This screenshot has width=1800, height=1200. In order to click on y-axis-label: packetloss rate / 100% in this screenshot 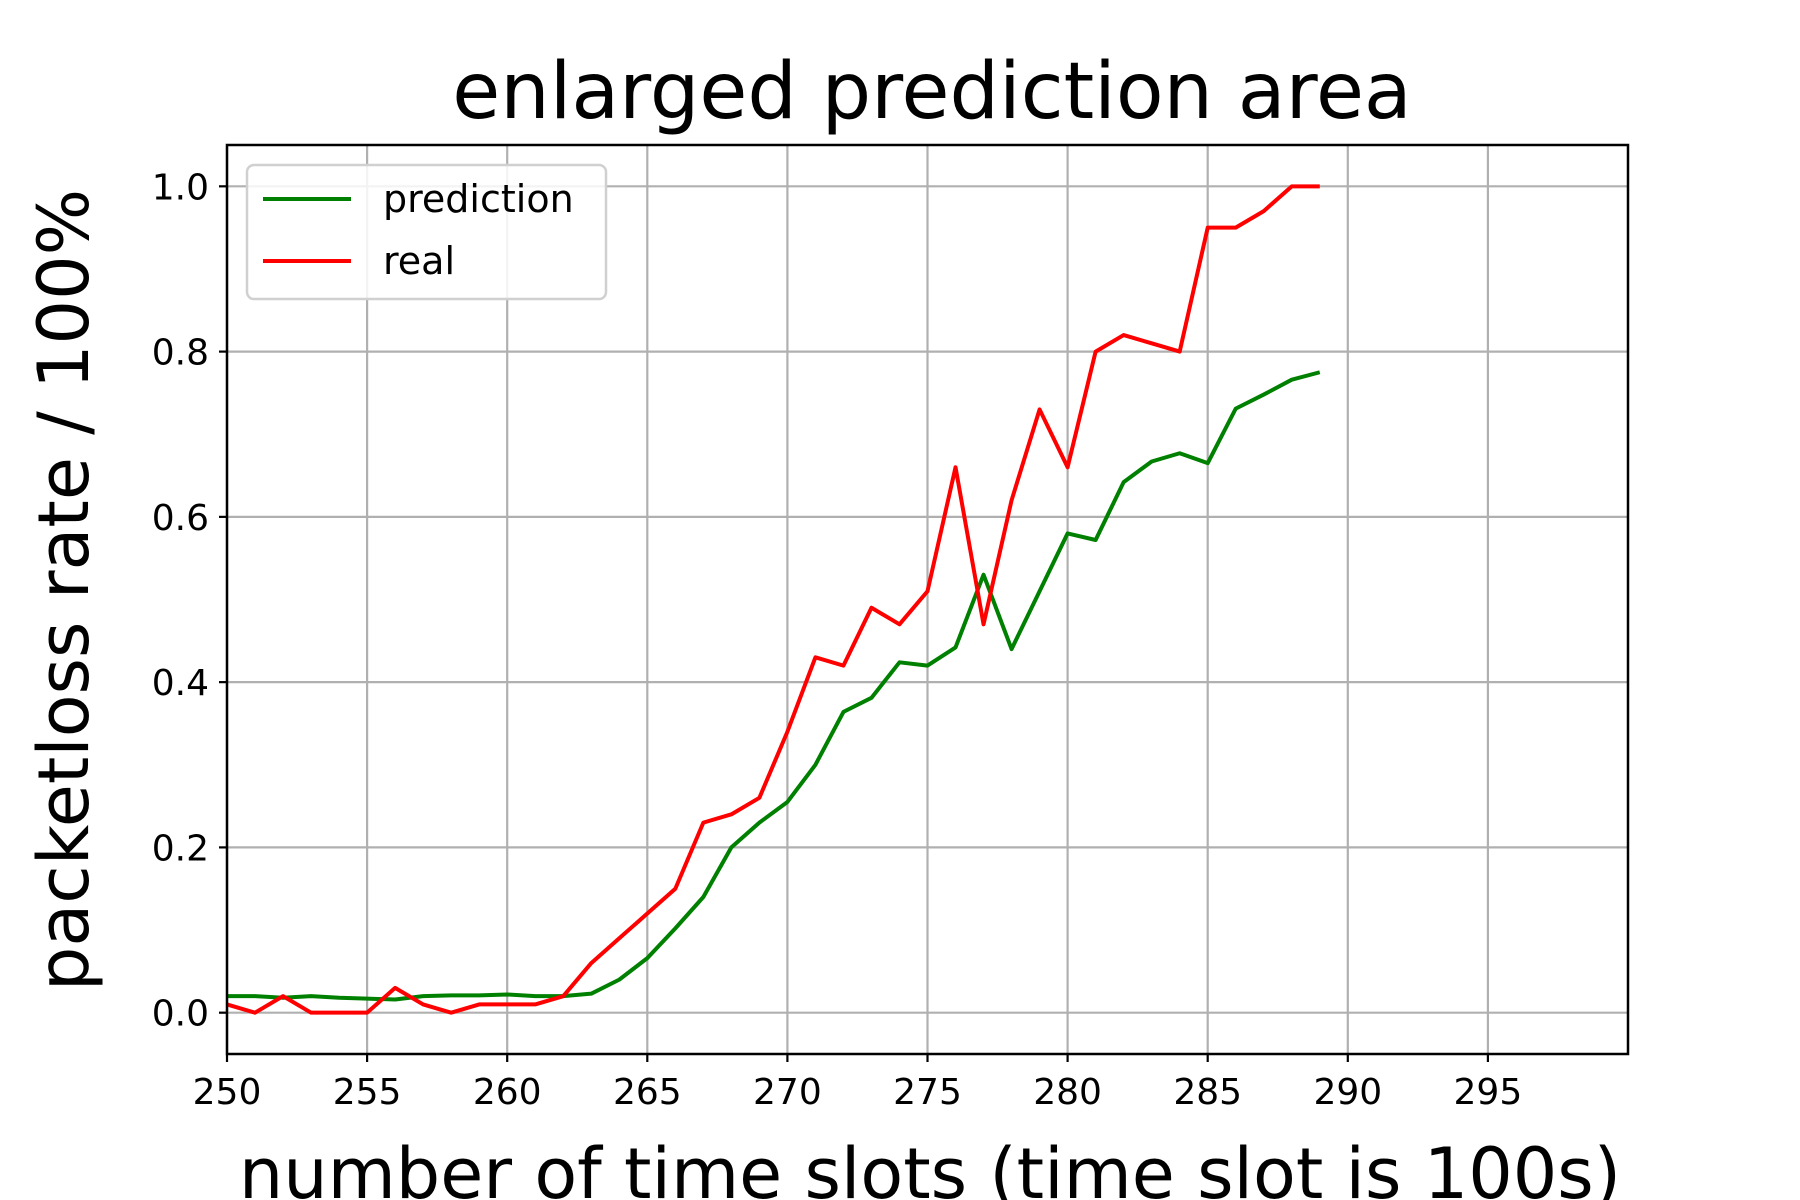, I will do `click(64, 590)`.